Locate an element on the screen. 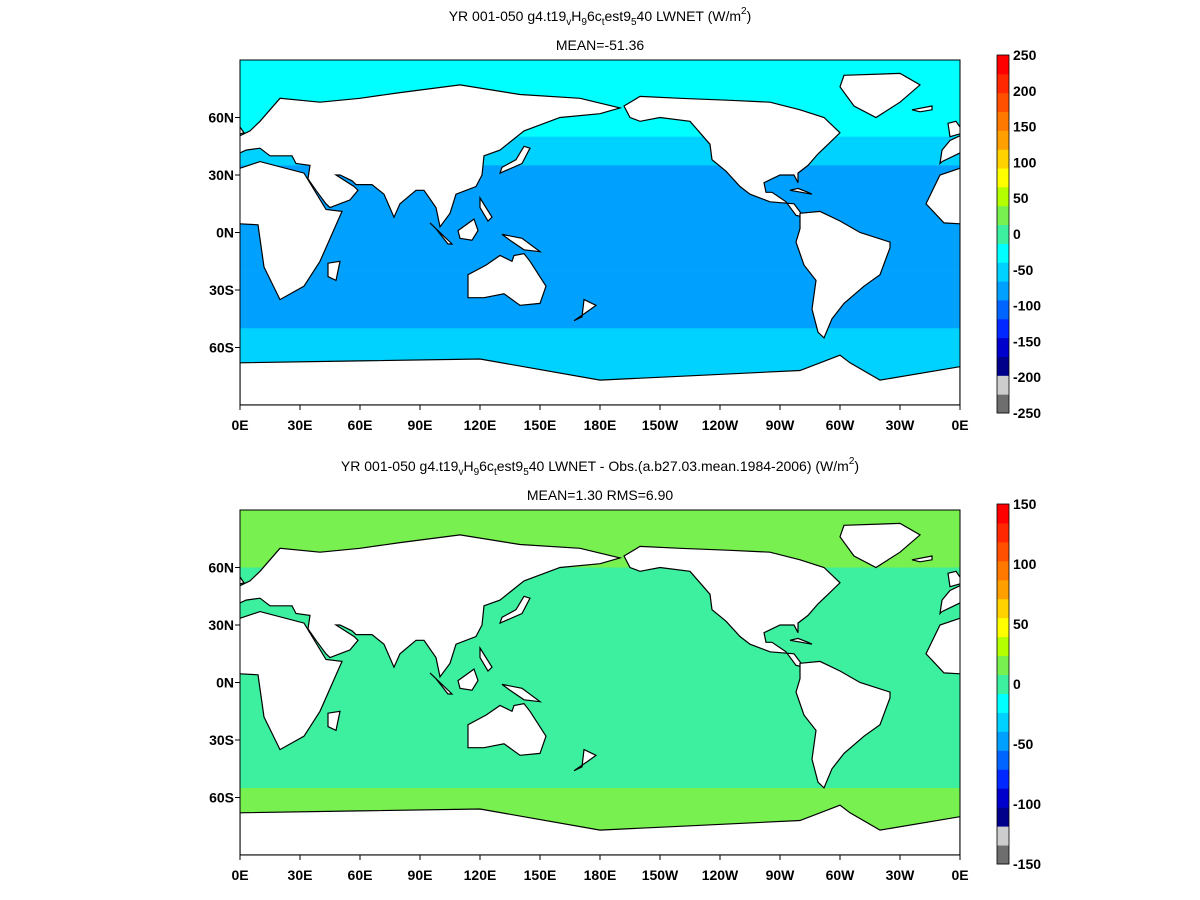 Image resolution: width=1200 pixels, height=900 pixels. colorbar-tick-label: -250 is located at coordinates (1027, 413).